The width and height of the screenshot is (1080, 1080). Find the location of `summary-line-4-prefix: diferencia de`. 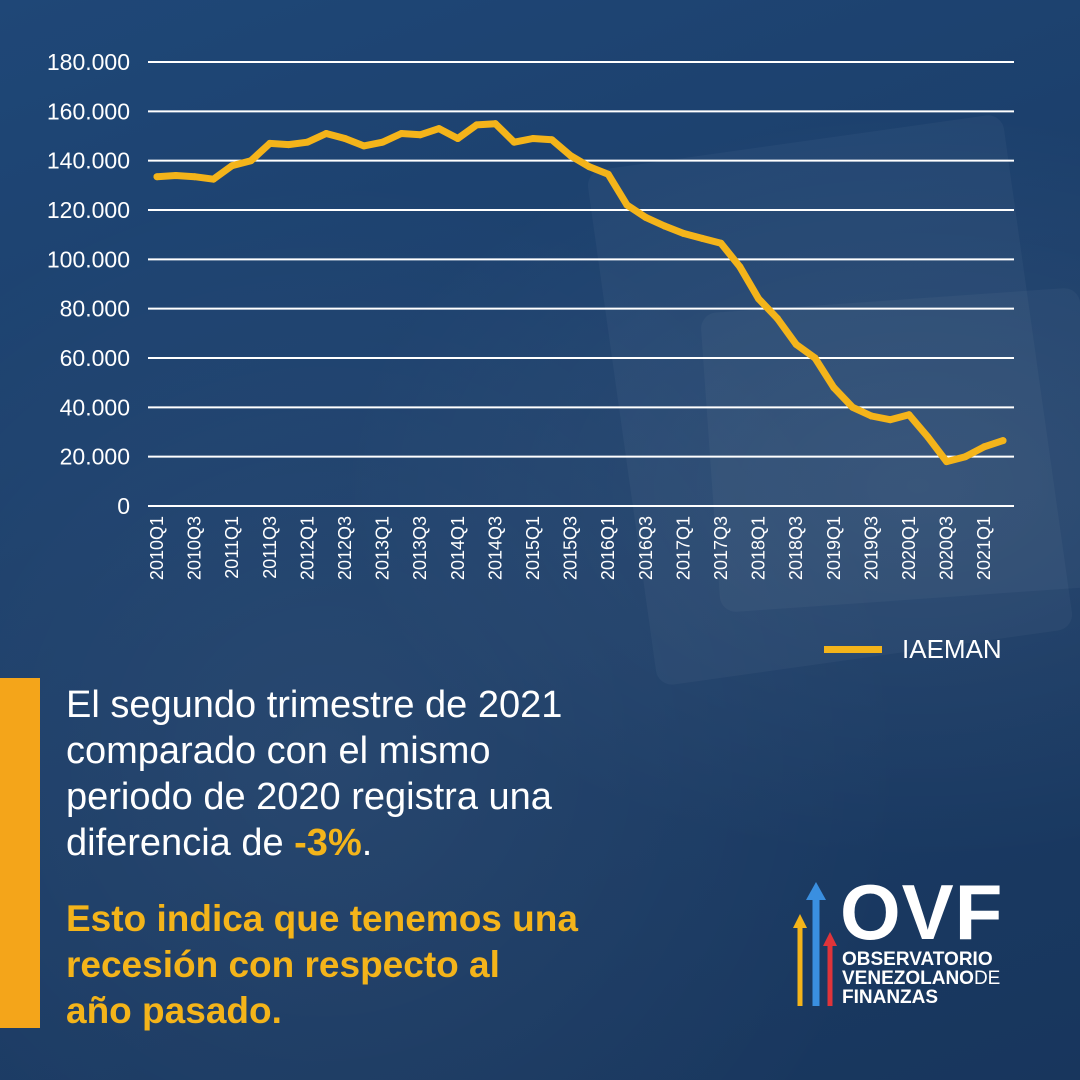

summary-line-4-prefix: diferencia de is located at coordinates (180, 843).